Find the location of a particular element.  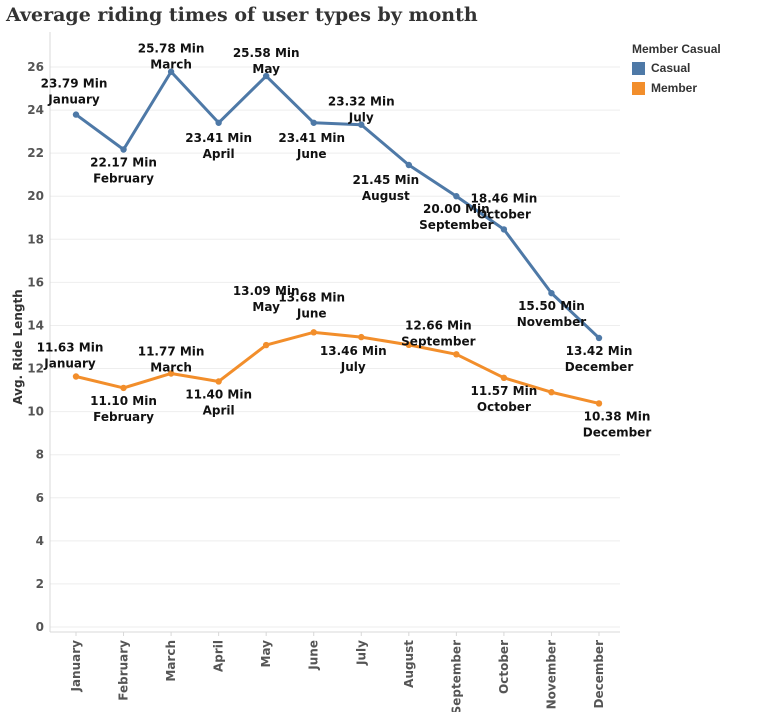

casual-data-label-month: May is located at coordinates (266, 69).